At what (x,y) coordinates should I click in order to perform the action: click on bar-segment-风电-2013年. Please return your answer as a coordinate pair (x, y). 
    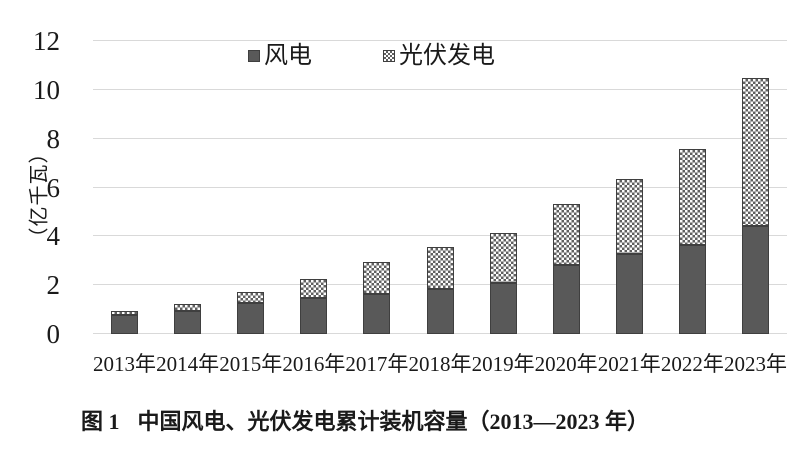
    Looking at the image, I should click on (125, 324).